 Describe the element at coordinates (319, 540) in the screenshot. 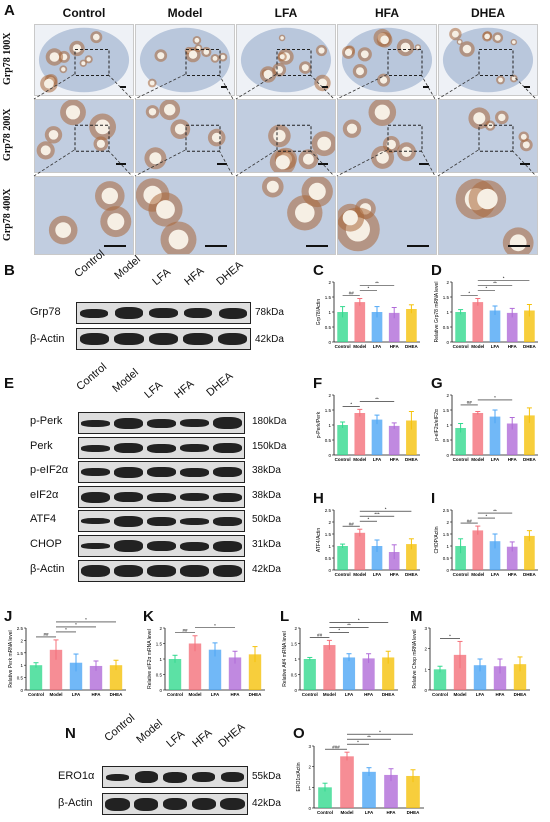

I see `chart-h-ylabel: ATF4/Actin` at that location.